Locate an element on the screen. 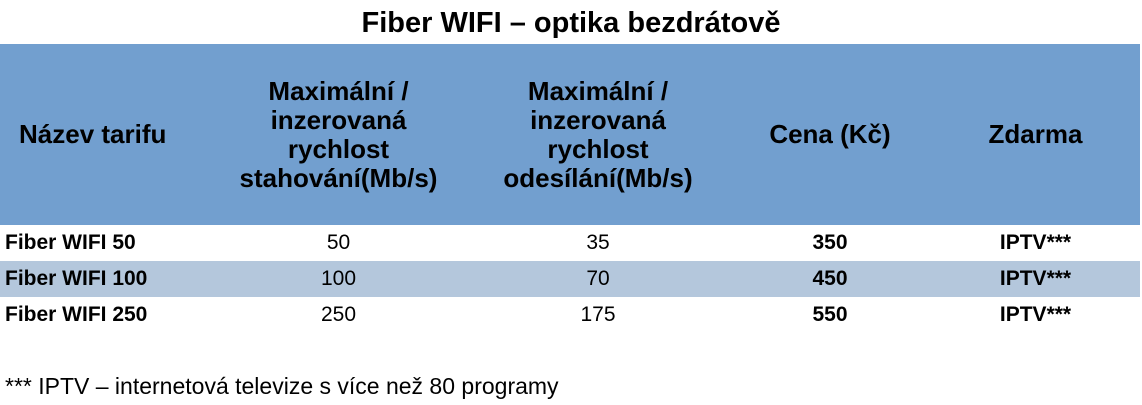  table-row: Fiber WIFI 50 50 35 350 IPTV*** is located at coordinates (570, 243).